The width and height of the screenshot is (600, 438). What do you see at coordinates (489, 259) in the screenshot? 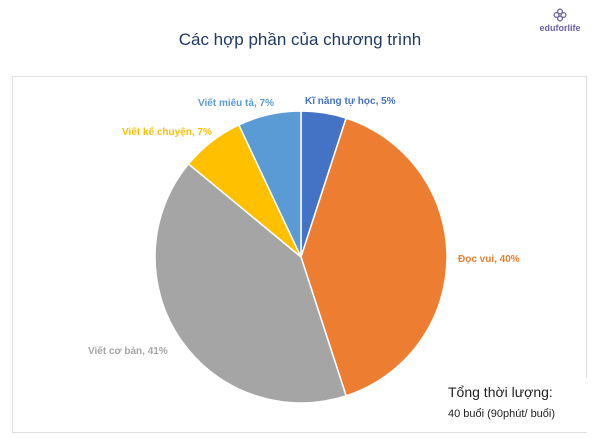
I see `slice-label-2: Đọc vui, 40%` at bounding box center [489, 259].